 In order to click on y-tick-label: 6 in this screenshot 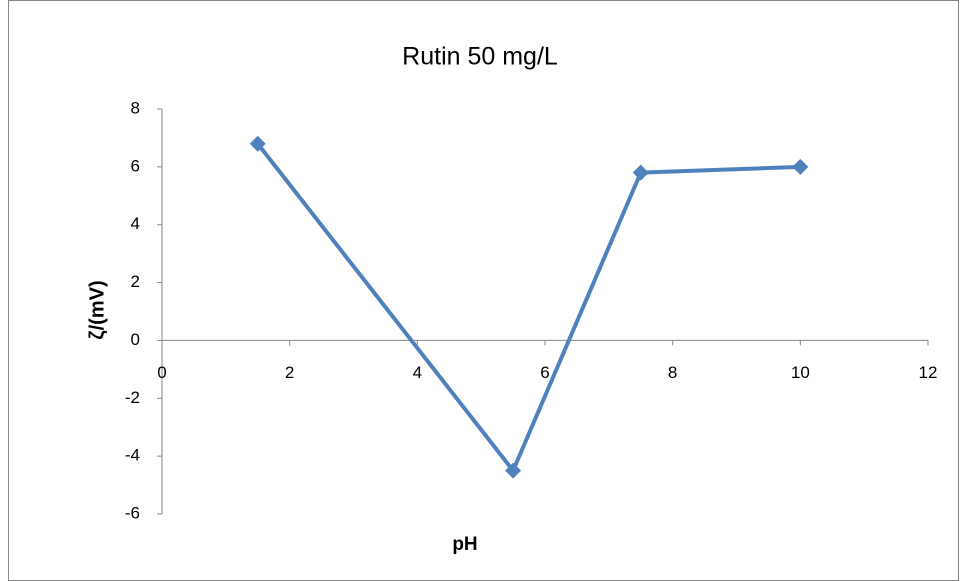, I will do `click(135, 165)`.